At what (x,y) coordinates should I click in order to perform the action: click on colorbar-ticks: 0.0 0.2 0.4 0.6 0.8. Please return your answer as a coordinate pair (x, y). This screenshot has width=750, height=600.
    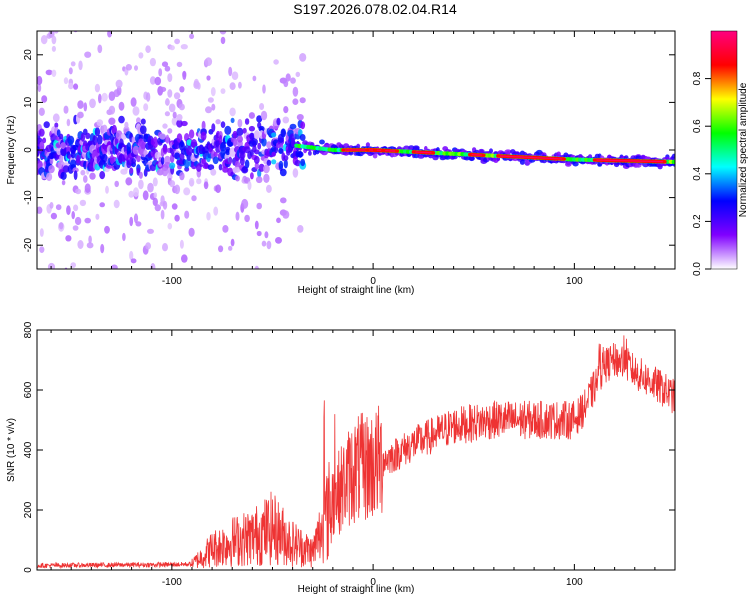
    Looking at the image, I should click on (701, 173).